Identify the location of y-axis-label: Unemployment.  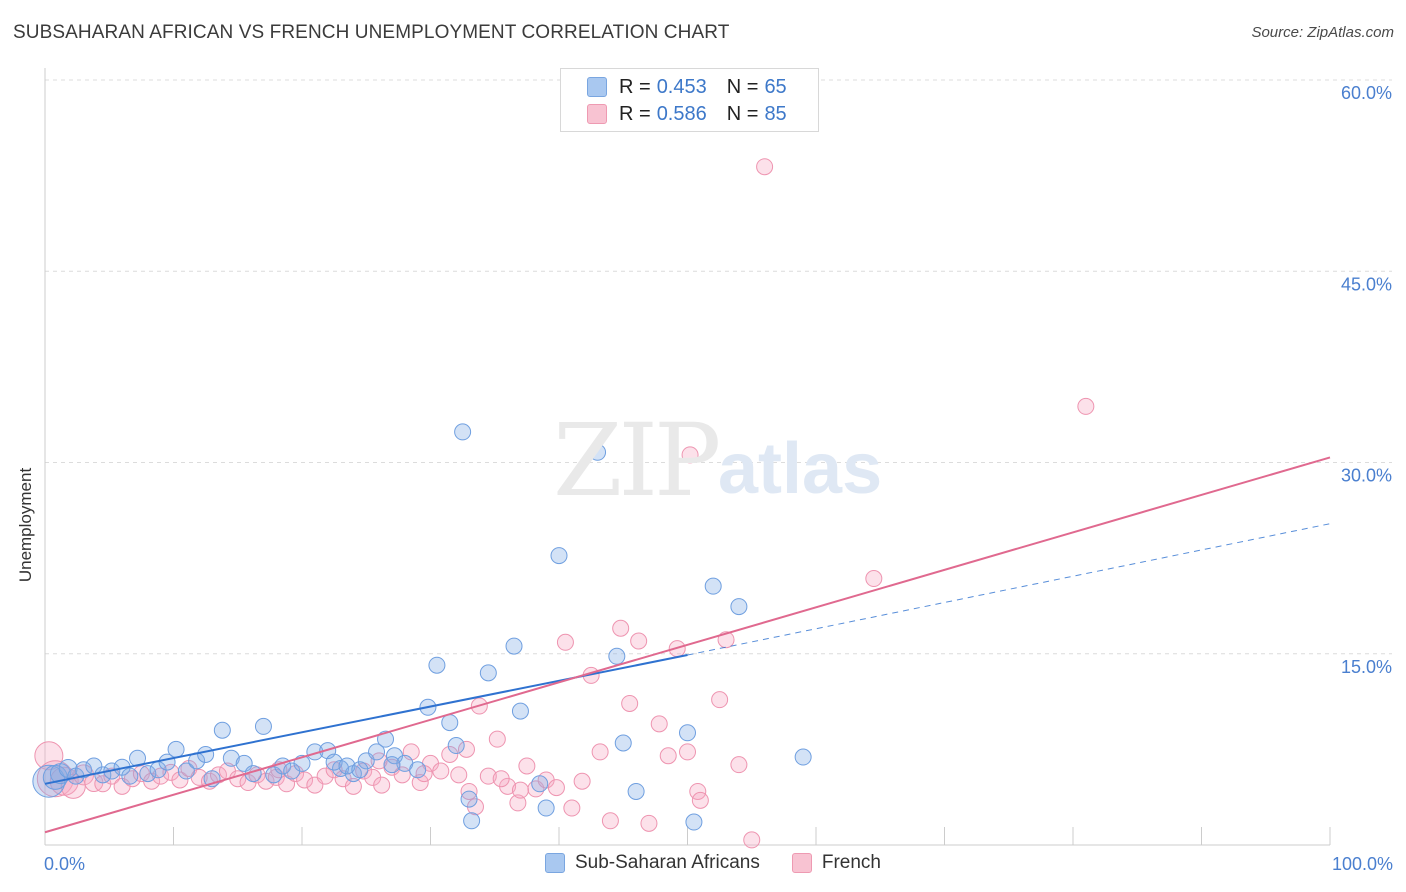
(25, 525).